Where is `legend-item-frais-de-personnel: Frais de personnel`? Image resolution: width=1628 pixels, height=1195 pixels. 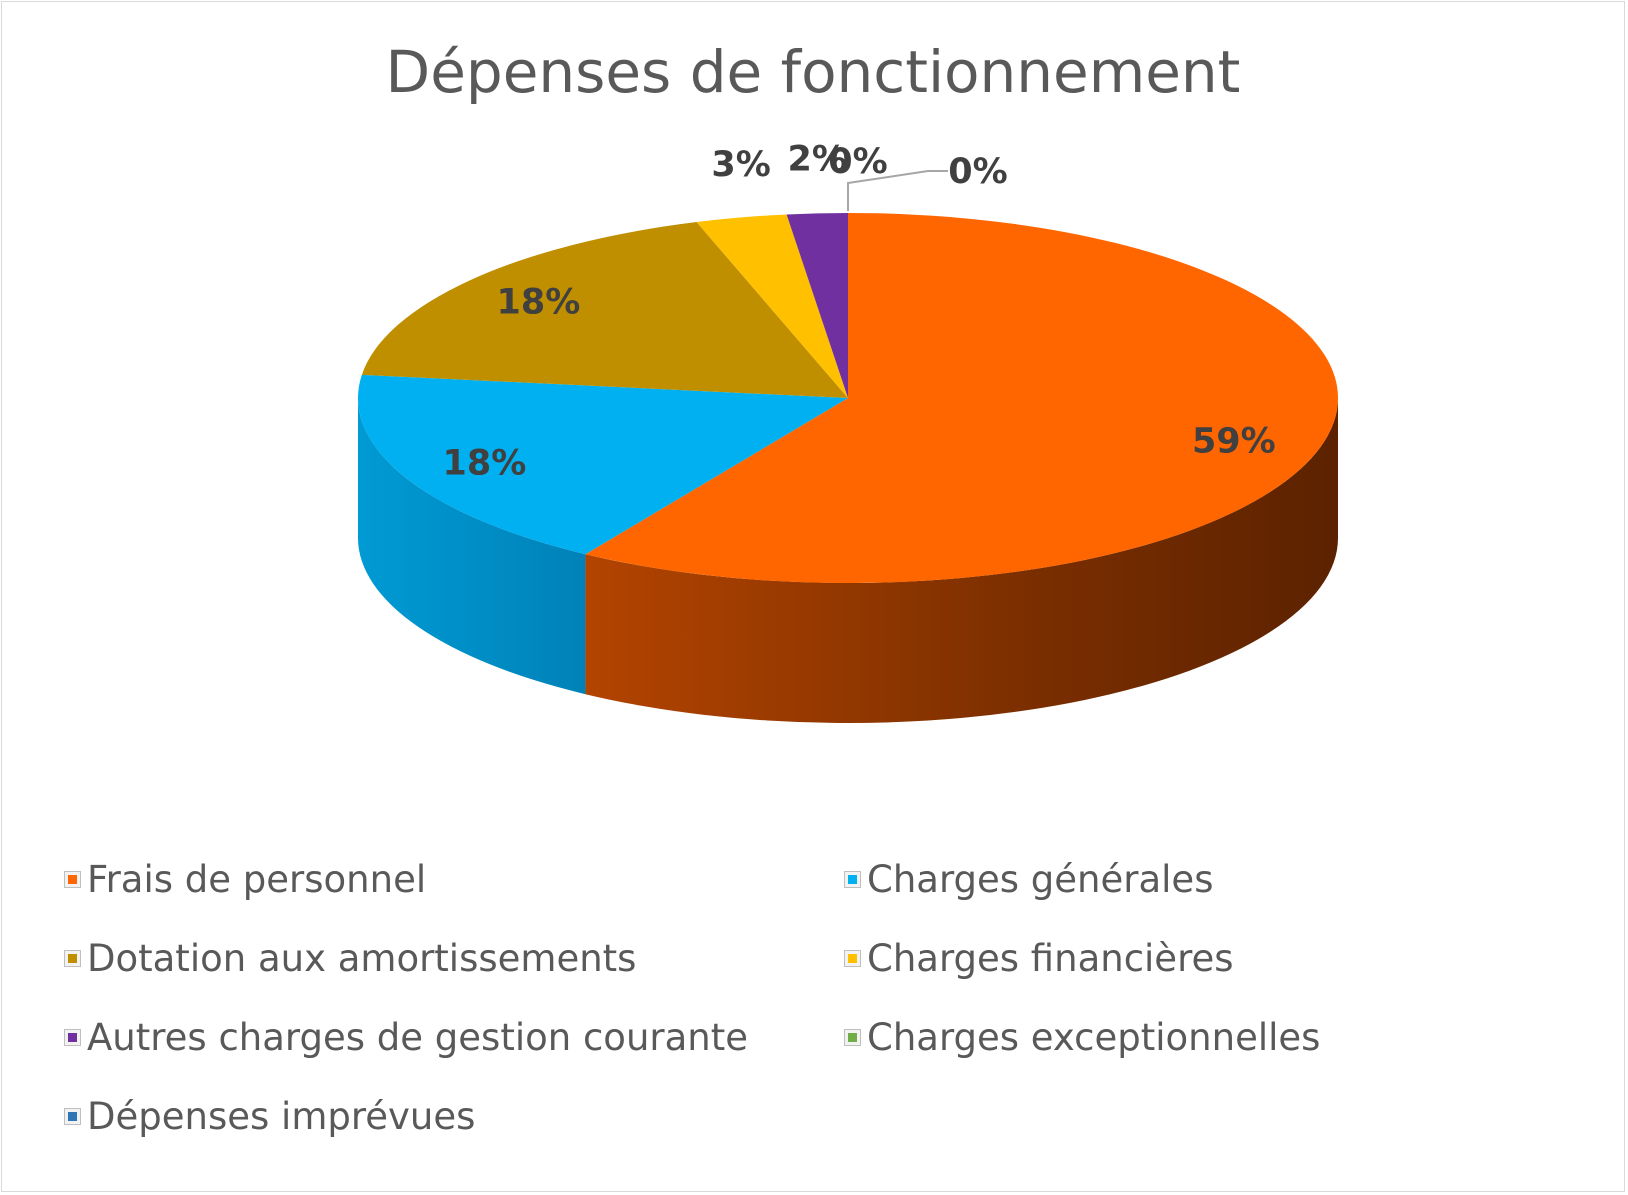
legend-item-frais-de-personnel: Frais de personnel is located at coordinates (245, 879).